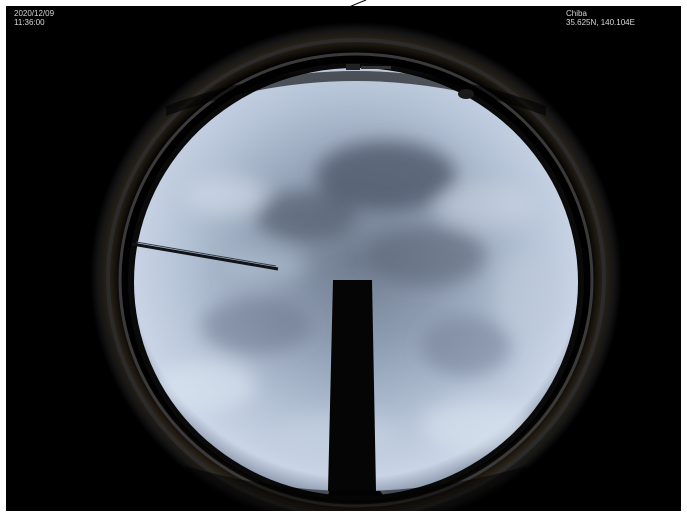 The image size is (687, 516). What do you see at coordinates (356, 93) in the screenshot?
I see `lens-top-shadow` at bounding box center [356, 93].